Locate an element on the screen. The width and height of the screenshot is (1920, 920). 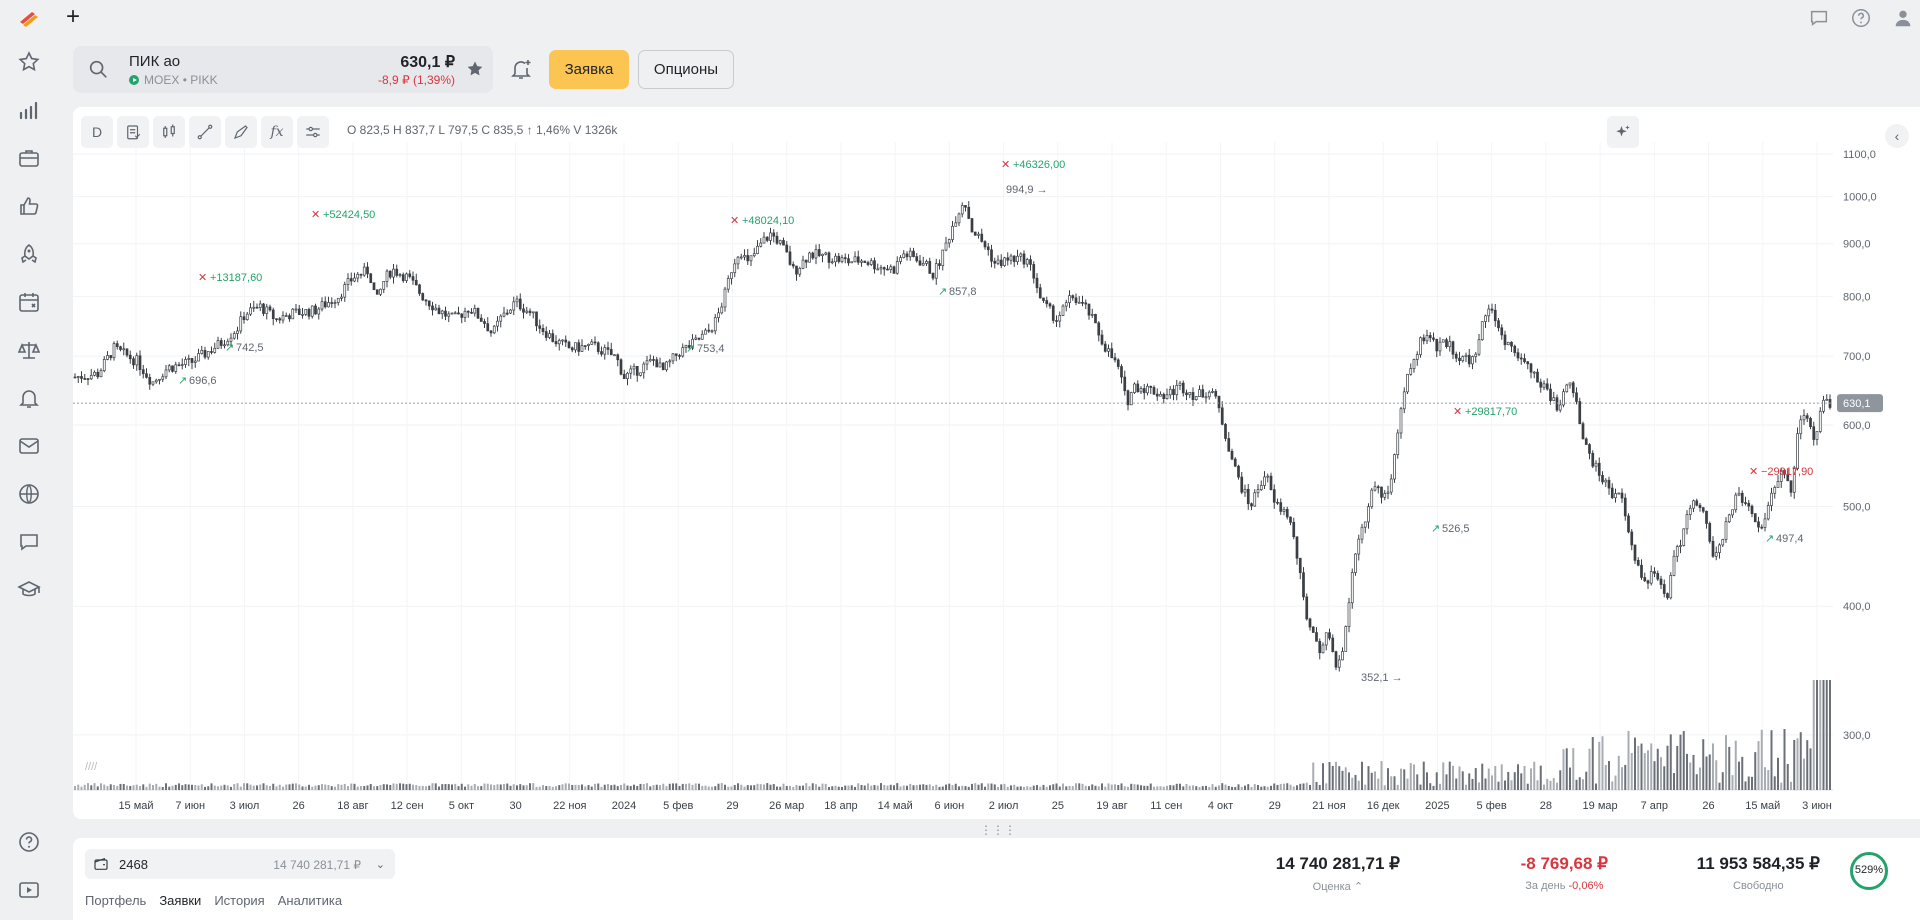
order-button: Заявка is located at coordinates (589, 69).